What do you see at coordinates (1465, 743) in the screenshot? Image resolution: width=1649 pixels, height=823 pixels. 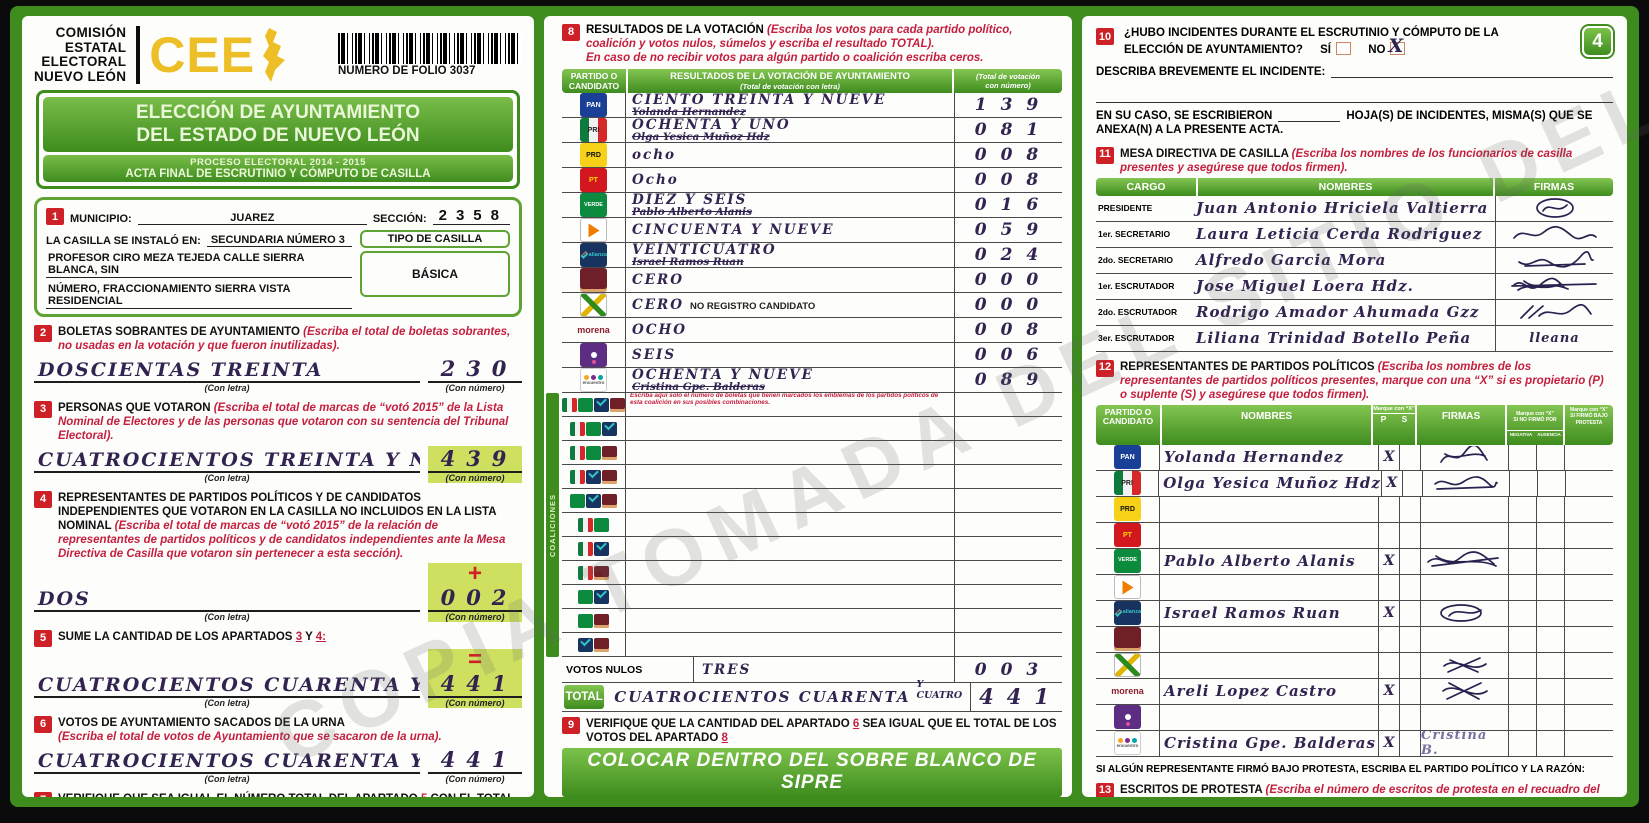 I see `firma-representante: Cristina B.` at bounding box center [1465, 743].